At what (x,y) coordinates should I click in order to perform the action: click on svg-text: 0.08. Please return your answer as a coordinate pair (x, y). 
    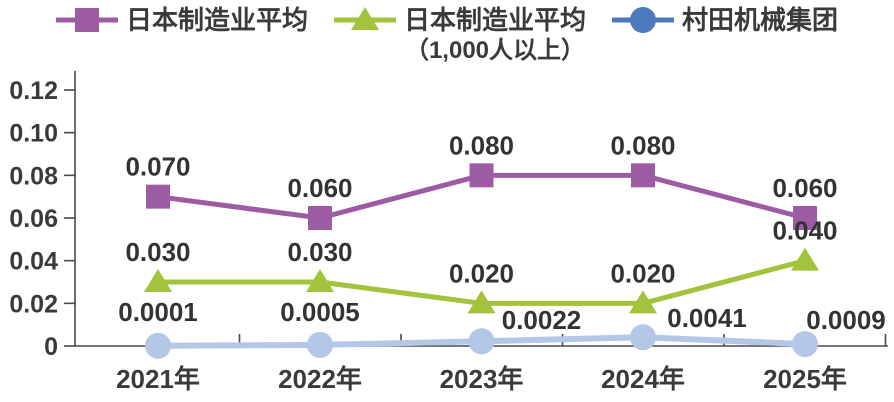
    Looking at the image, I should click on (33, 176).